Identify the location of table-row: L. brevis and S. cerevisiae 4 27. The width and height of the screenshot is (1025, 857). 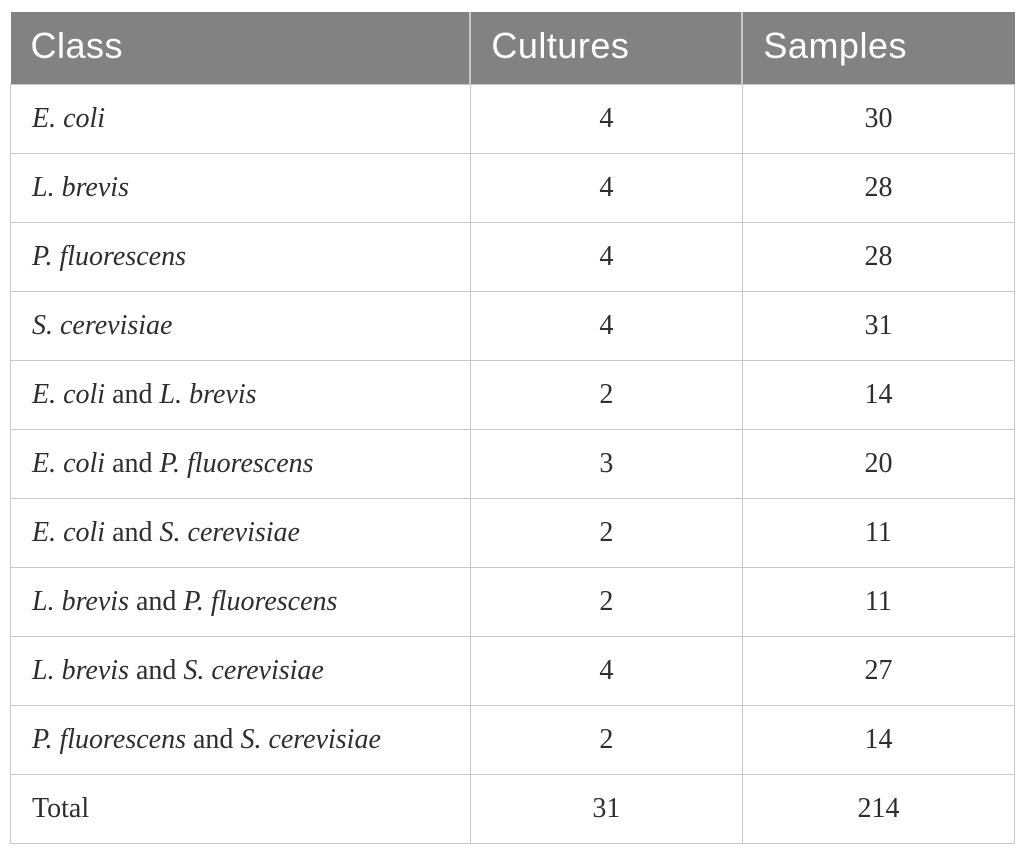
(513, 670).